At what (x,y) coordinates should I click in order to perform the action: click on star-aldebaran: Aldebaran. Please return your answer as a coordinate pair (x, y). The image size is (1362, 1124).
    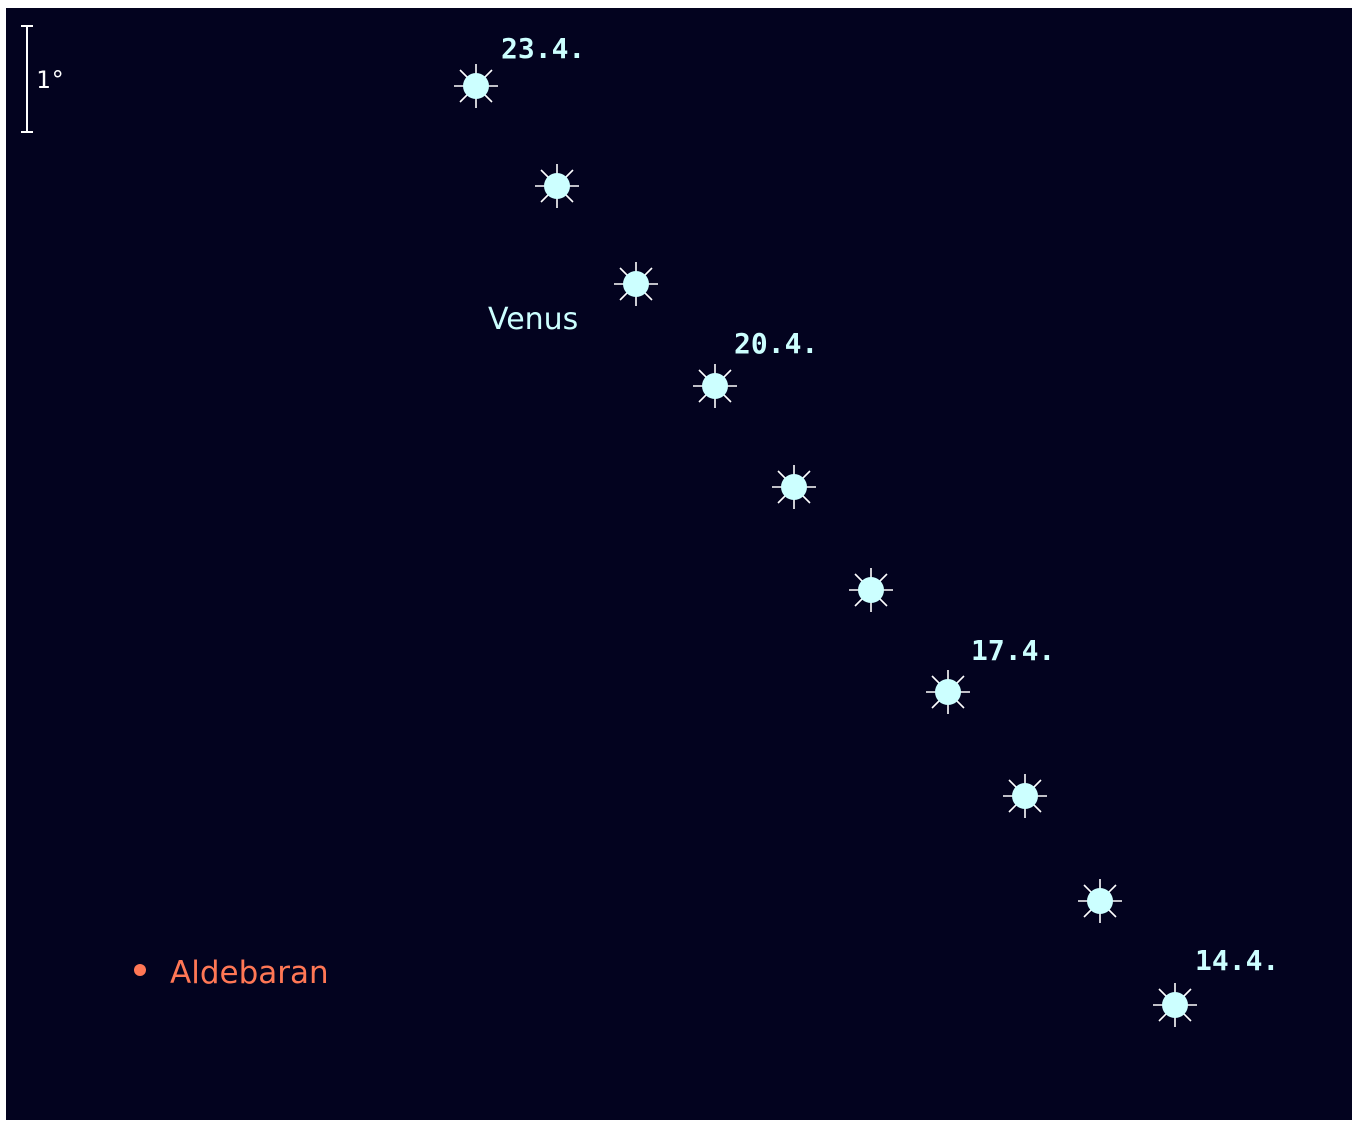
    Looking at the image, I should click on (231, 973).